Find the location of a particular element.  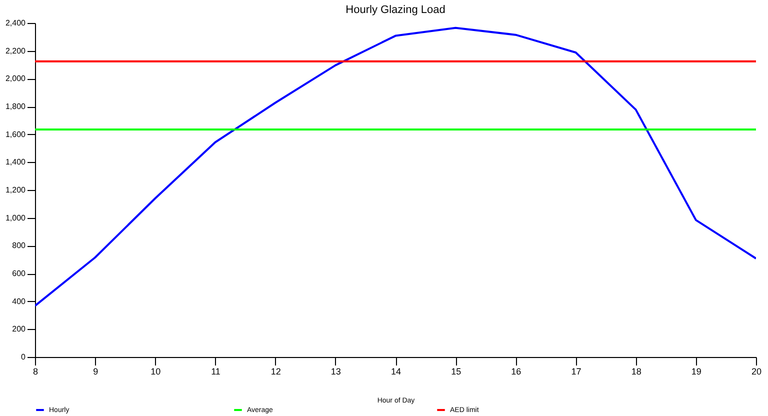

x-tick-label: 20 is located at coordinates (756, 371).